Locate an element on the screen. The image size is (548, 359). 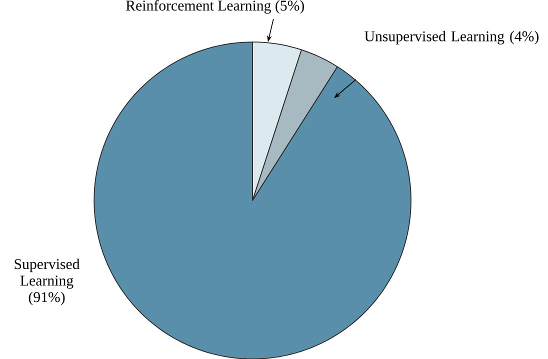
slice-label: Supervised Learning (91%) is located at coordinates (47, 281).